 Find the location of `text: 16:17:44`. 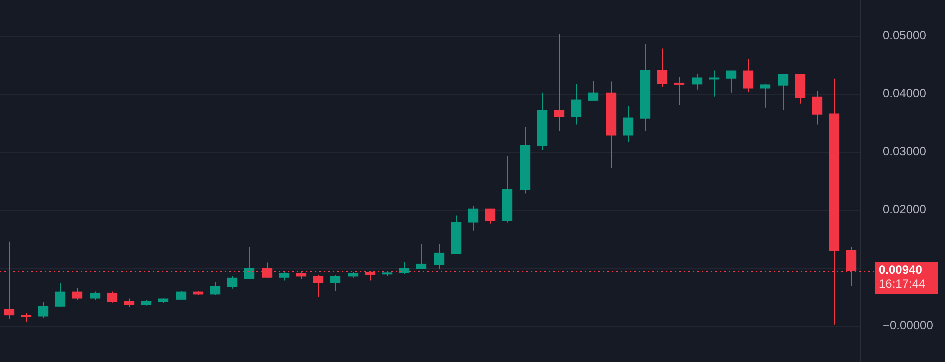

text: 16:17:44 is located at coordinates (902, 283).